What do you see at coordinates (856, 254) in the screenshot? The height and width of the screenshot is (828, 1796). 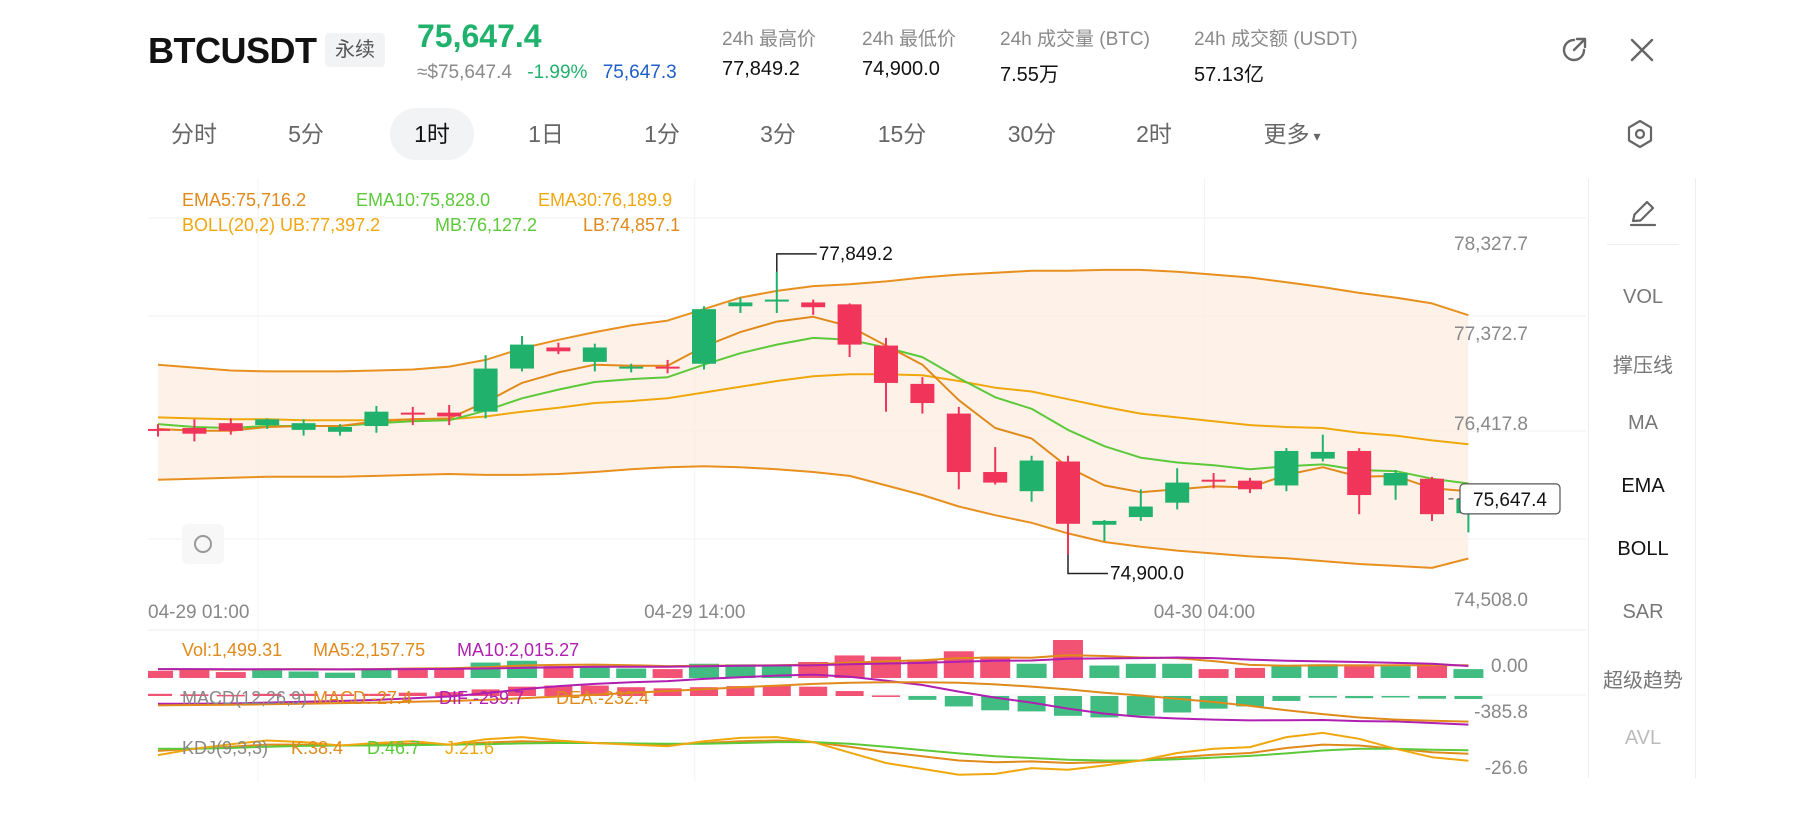 I see `high-marker-label: 77,849.2` at bounding box center [856, 254].